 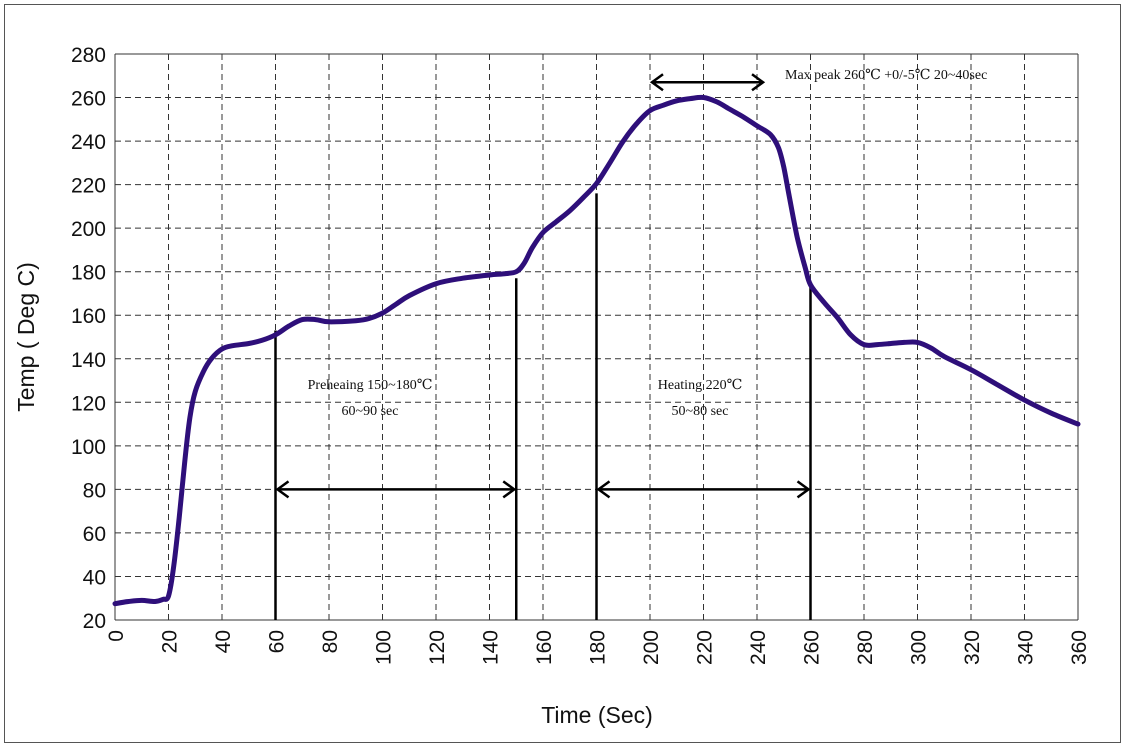 I want to click on x-axis-title: Time (Sec), so click(x=597, y=715).